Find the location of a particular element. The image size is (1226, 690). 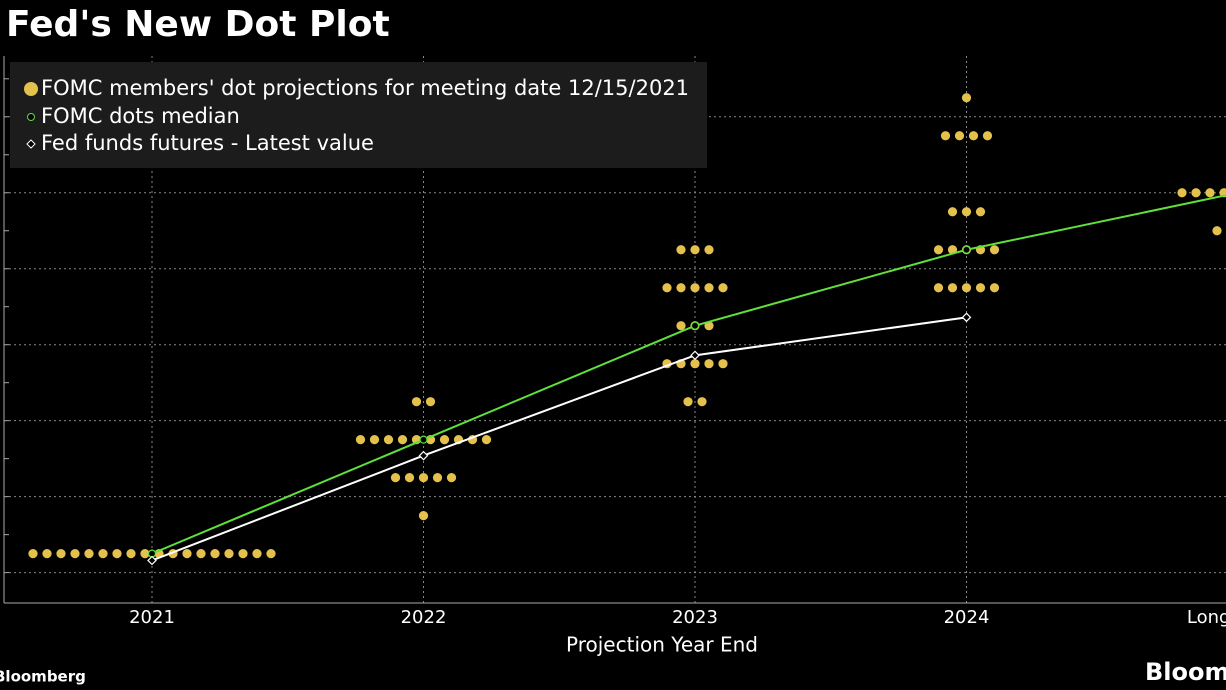

x-tick-label: 2024 is located at coordinates (967, 617).